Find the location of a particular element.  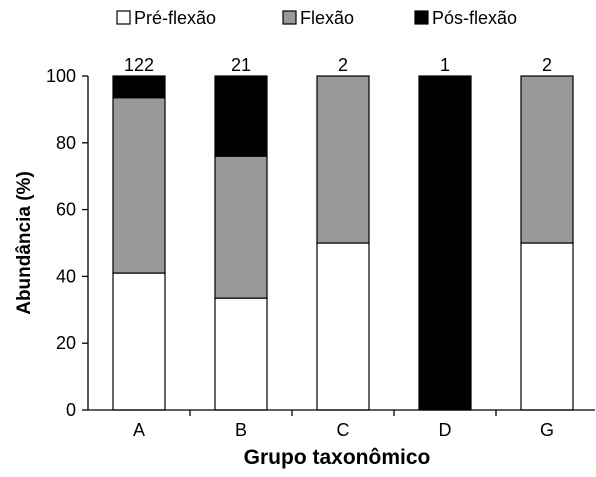

bar-total-label: 21 is located at coordinates (241, 65).